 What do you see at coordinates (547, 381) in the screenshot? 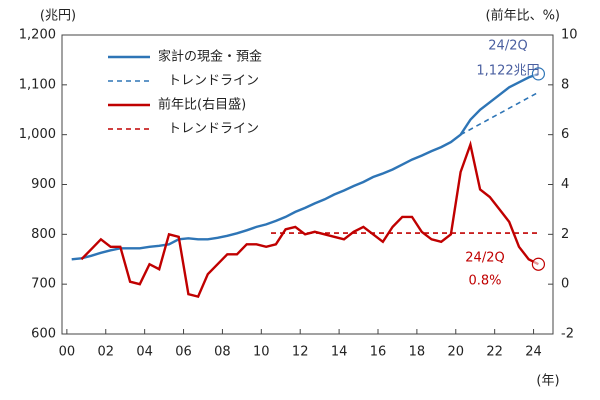
I see `x-axis-label: (年)` at bounding box center [547, 381].